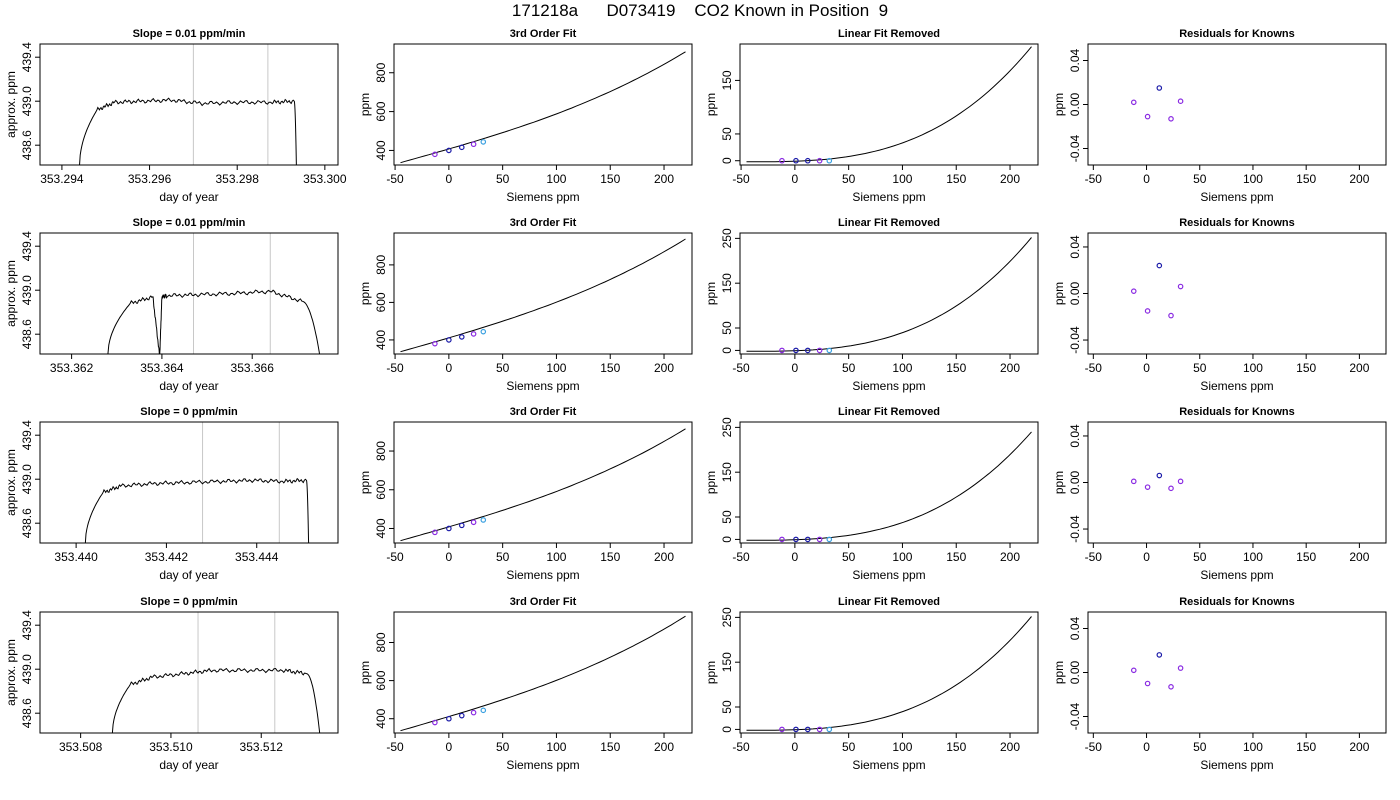  Describe the element at coordinates (72, 368) in the screenshot. I see `x-tick-label: 353.362` at that location.